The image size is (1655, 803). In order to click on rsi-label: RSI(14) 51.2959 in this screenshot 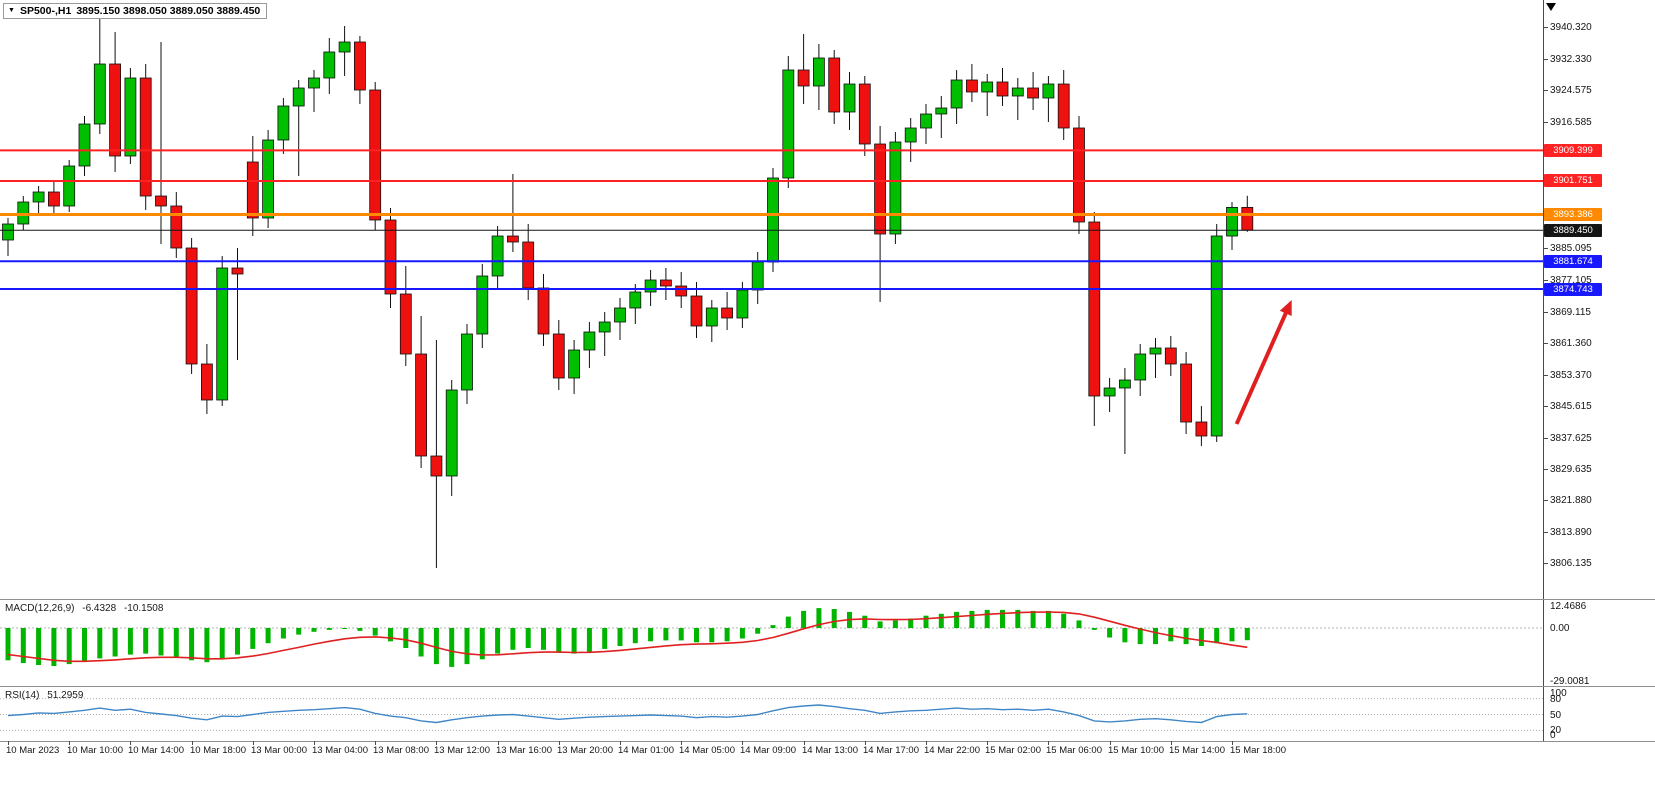, I will do `click(46, 695)`.